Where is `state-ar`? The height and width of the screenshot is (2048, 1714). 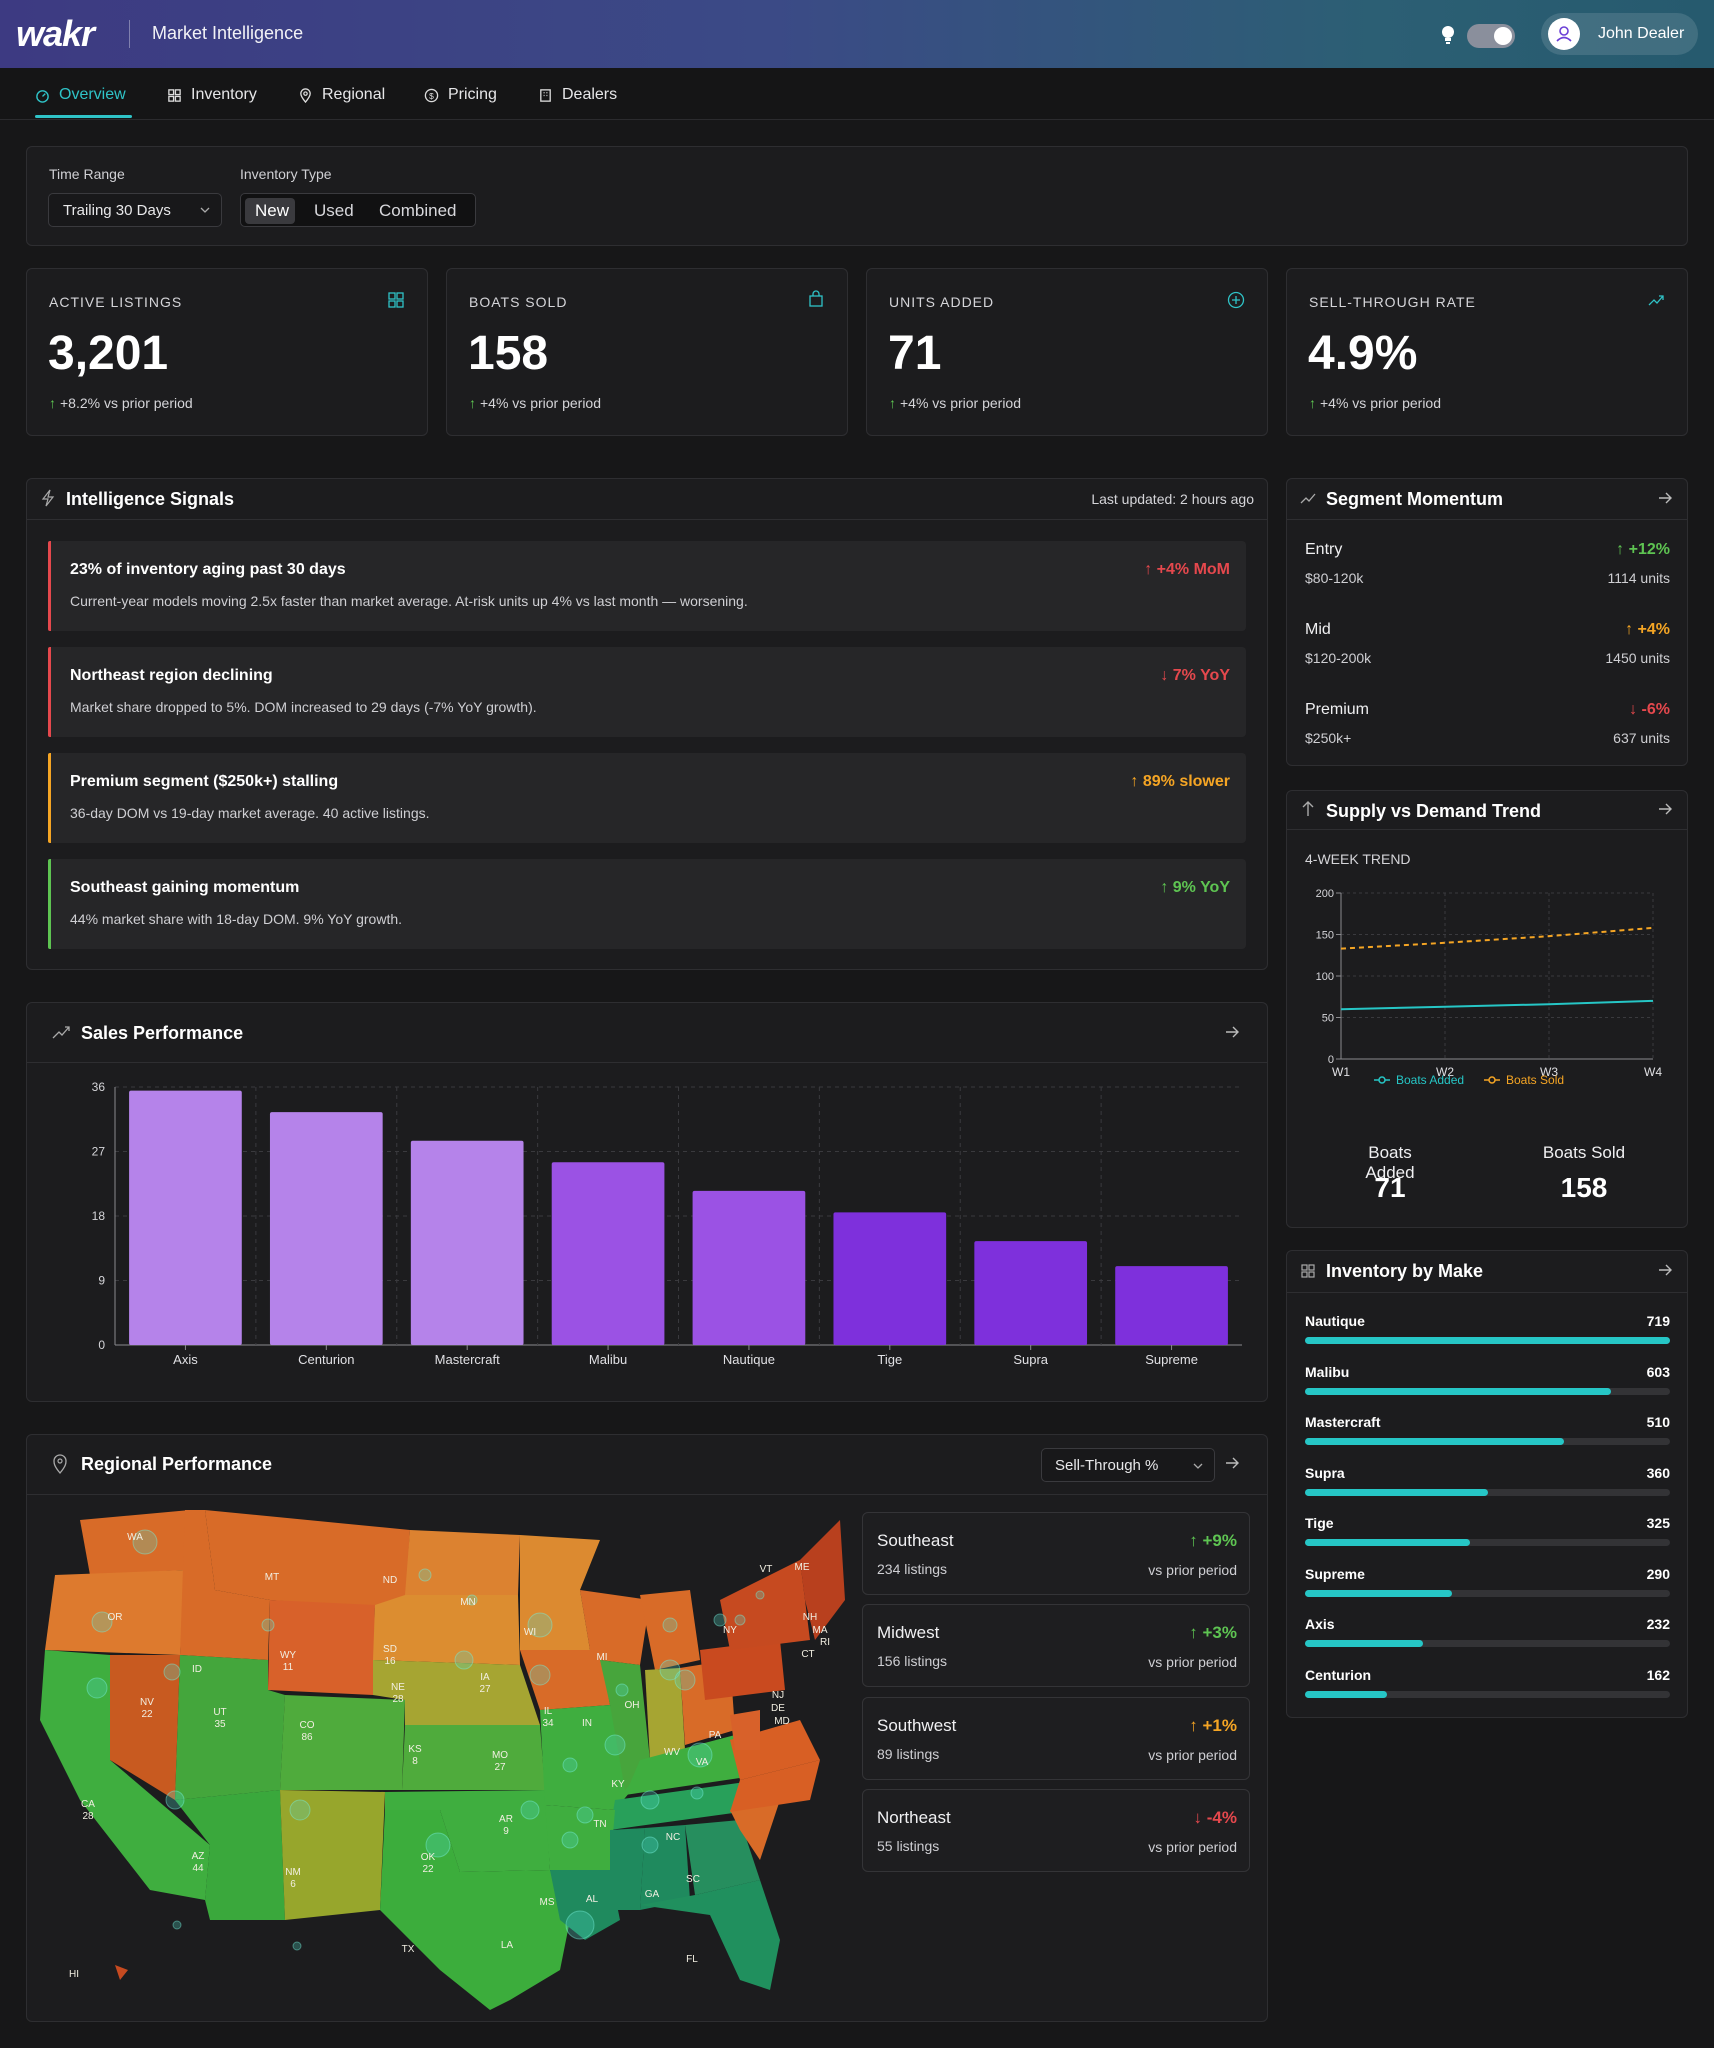 state-ar is located at coordinates (580, 1837).